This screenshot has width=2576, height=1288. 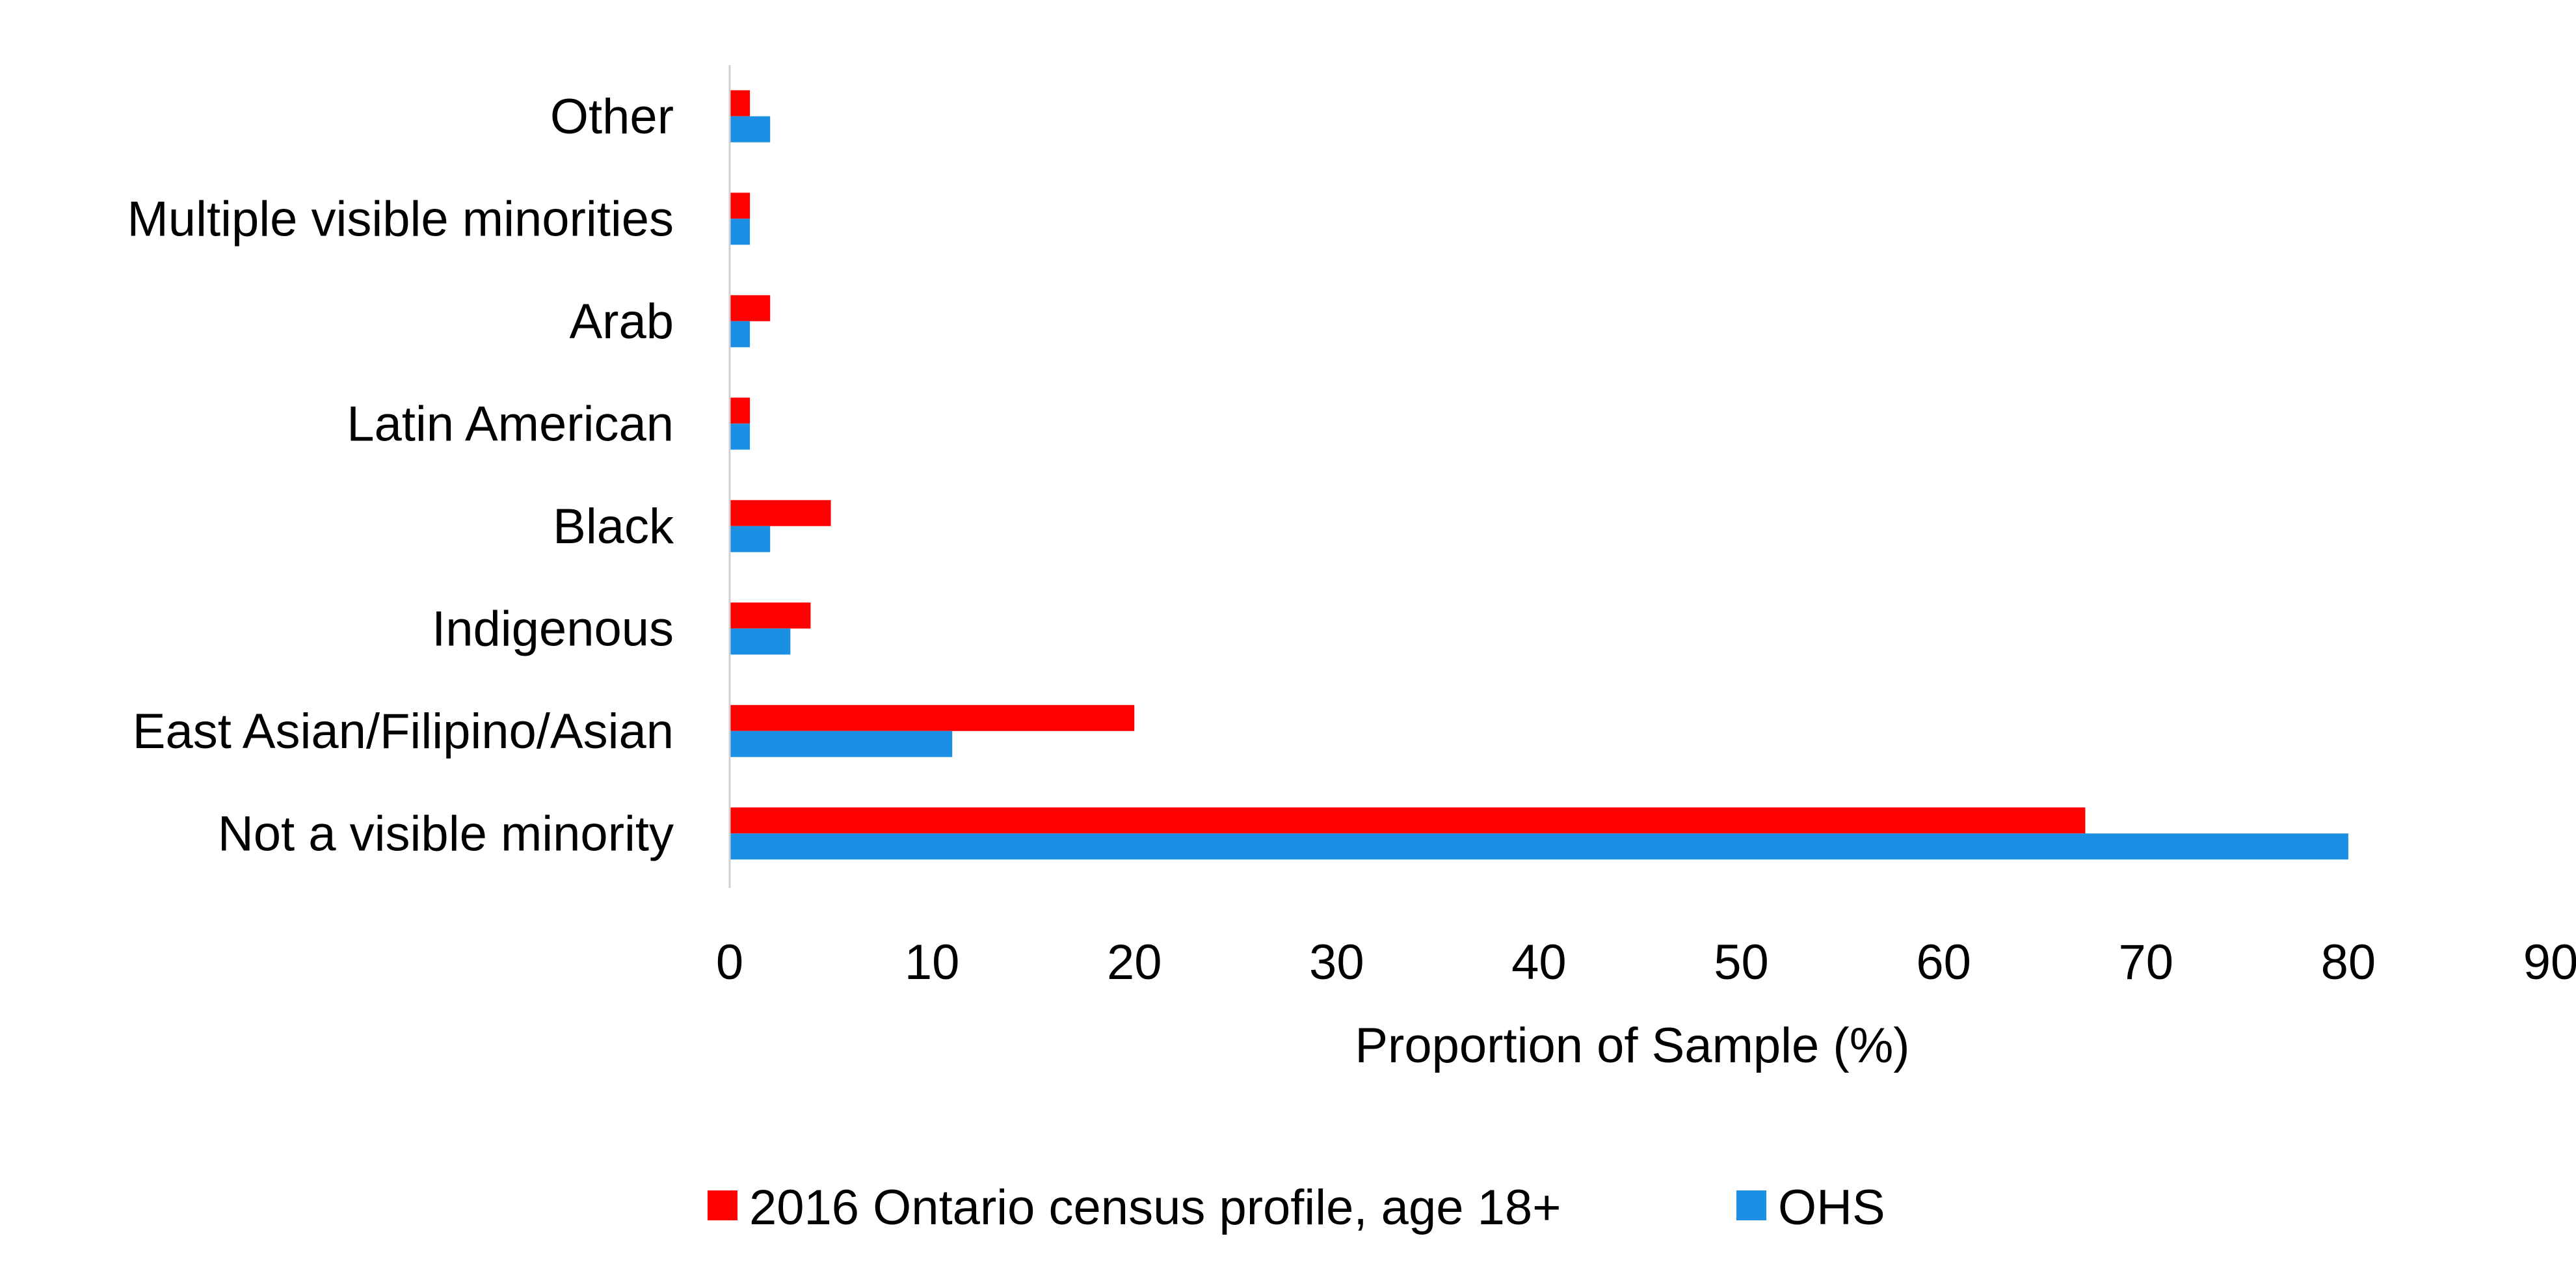 I want to click on category-label: Not a visible minority, so click(x=446, y=833).